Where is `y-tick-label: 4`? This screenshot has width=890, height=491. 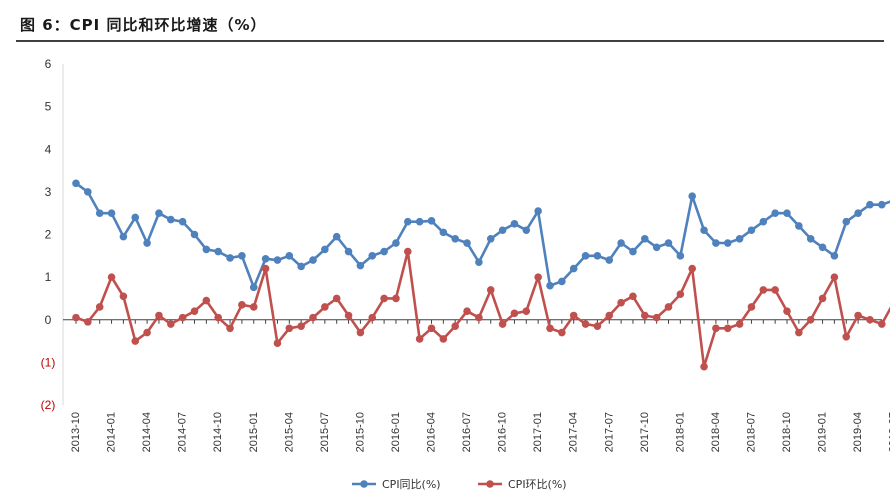 y-tick-label: 4 is located at coordinates (48, 149).